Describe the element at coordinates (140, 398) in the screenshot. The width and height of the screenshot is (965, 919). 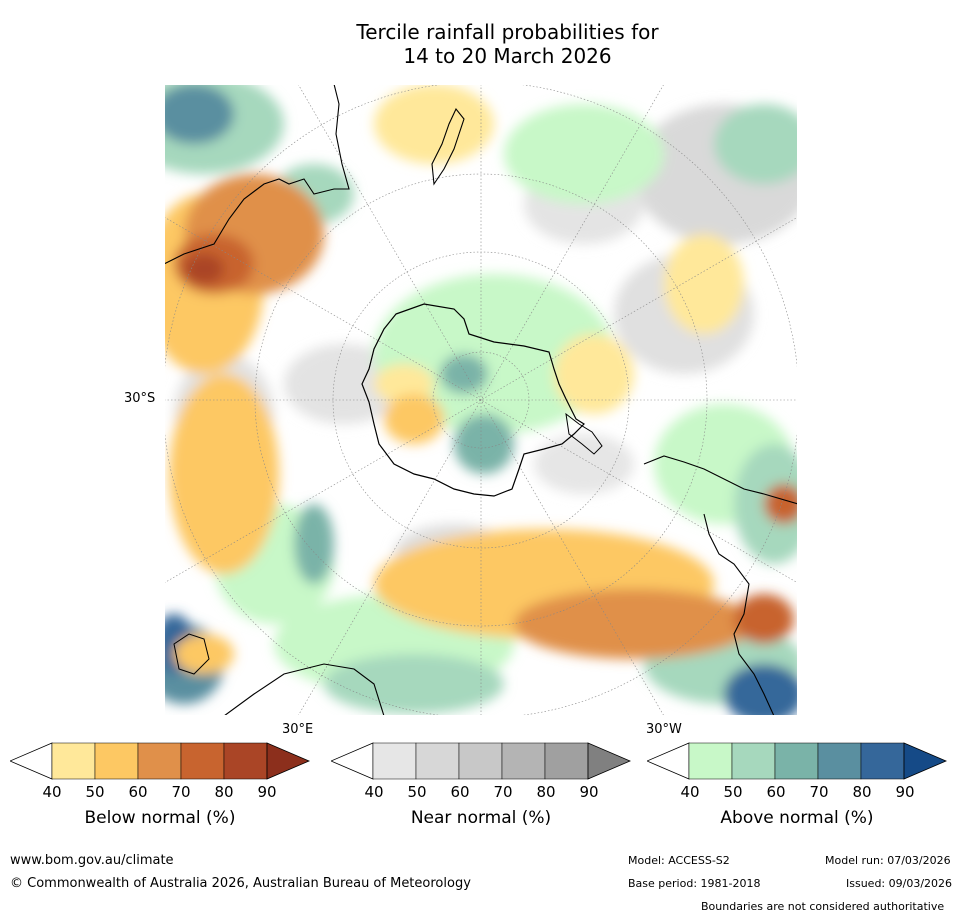
I see `lat-label-30s: 30°S` at that location.